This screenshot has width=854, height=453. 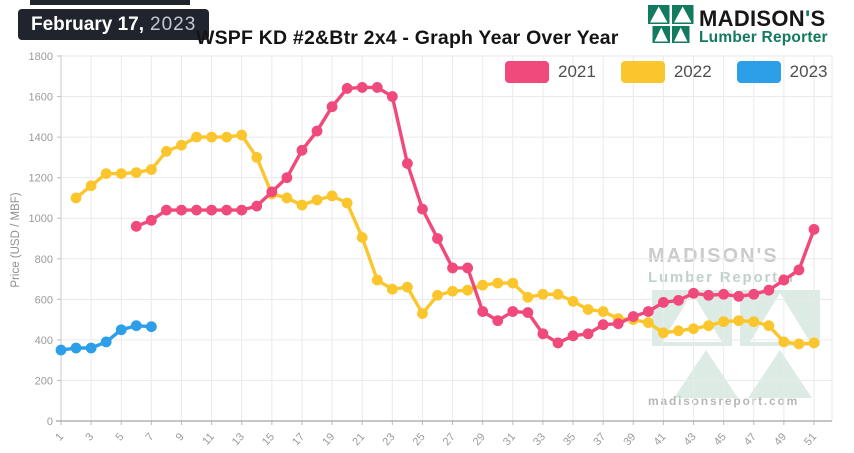 What do you see at coordinates (44, 300) in the screenshot?
I see `svg-text: 600` at bounding box center [44, 300].